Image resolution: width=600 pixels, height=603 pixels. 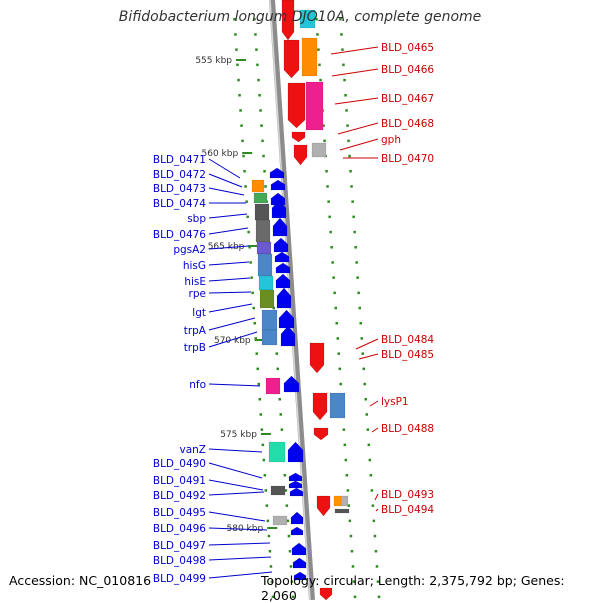 What do you see at coordinates (195, 348) in the screenshot?
I see `gene-label-left: trpB` at bounding box center [195, 348].